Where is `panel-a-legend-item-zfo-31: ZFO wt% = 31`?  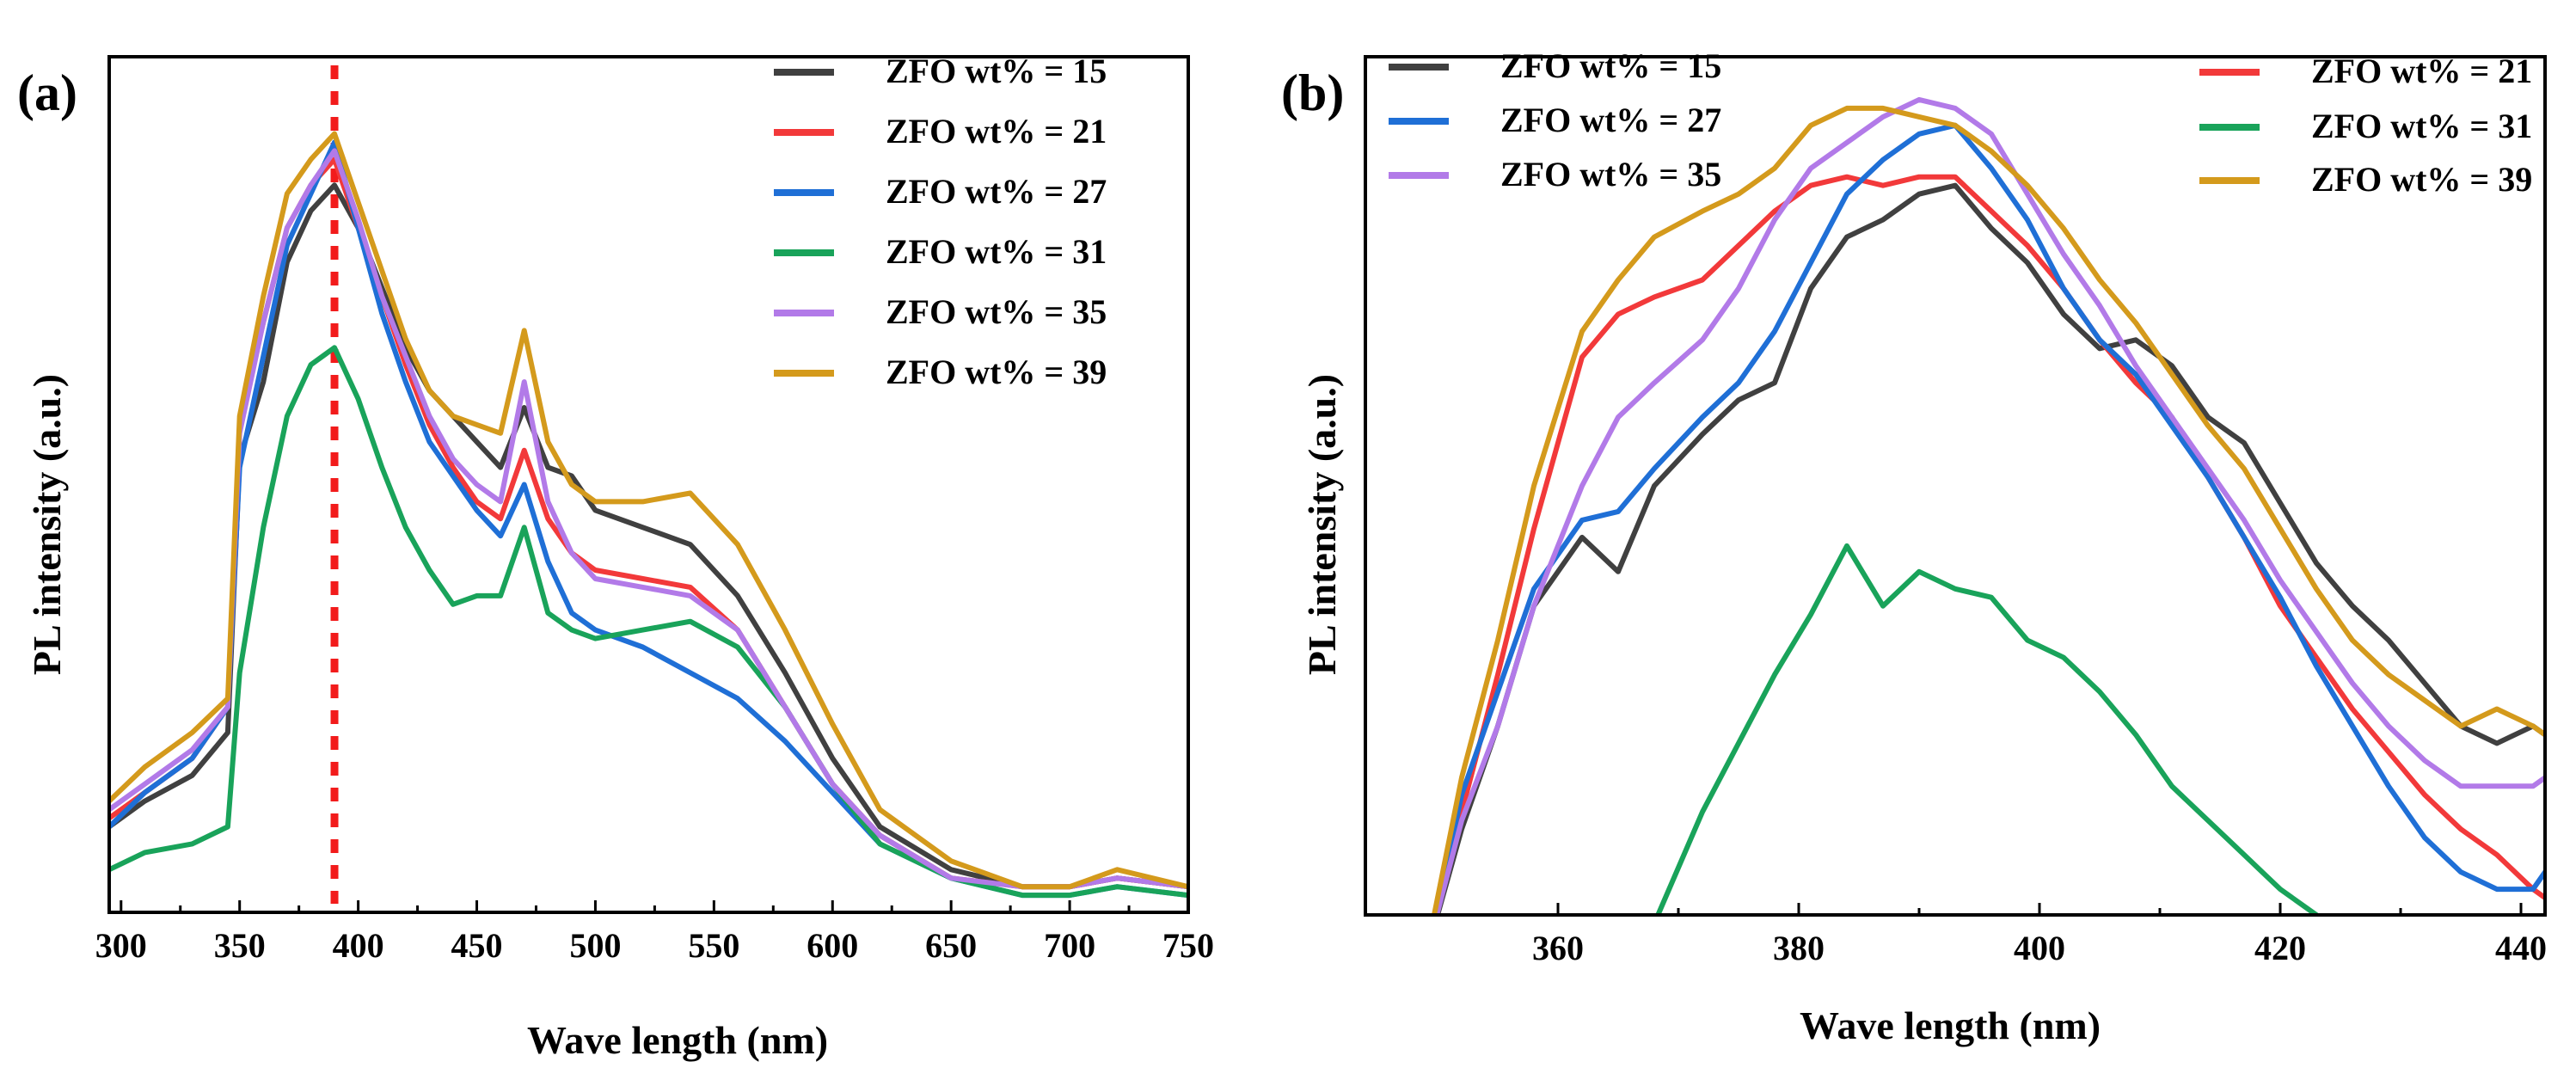
panel-a-legend-item-zfo-31: ZFO wt% = 31 is located at coordinates (941, 251).